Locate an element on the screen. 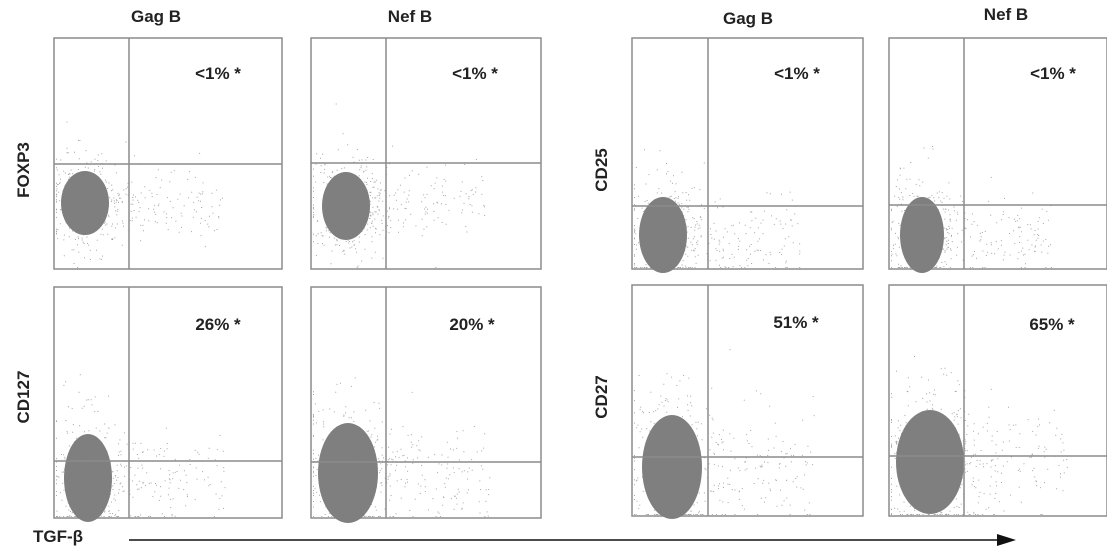  panel-cd127-gag is located at coordinates (168, 404).